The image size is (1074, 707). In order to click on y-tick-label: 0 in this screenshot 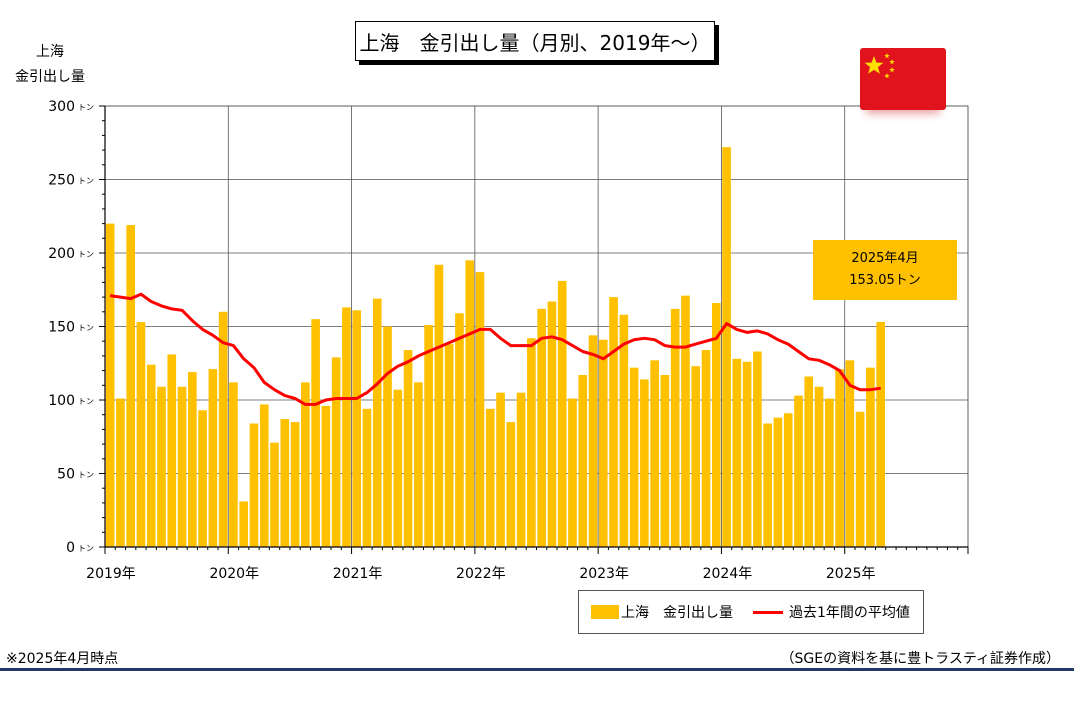, I will do `click(70, 548)`.